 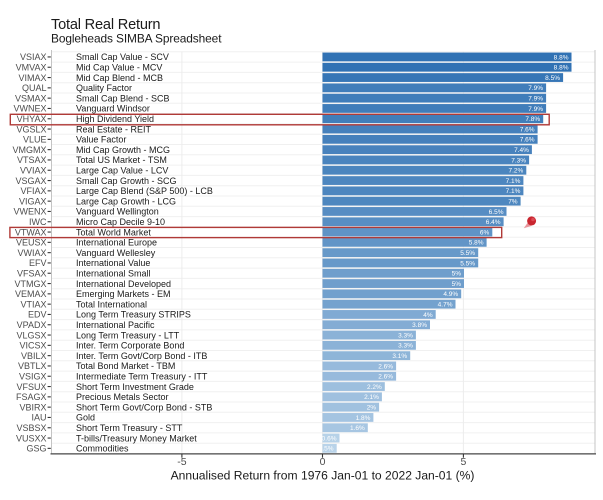 I want to click on svg-text: 7.2%, so click(x=515, y=171).